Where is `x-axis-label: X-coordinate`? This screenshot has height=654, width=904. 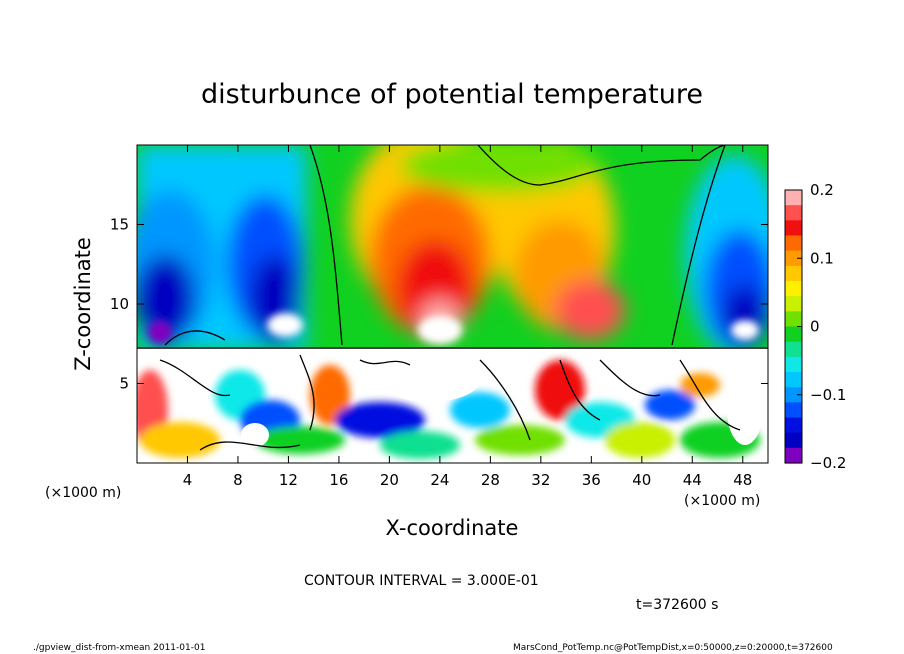
x-axis-label: X-coordinate is located at coordinates (452, 528).